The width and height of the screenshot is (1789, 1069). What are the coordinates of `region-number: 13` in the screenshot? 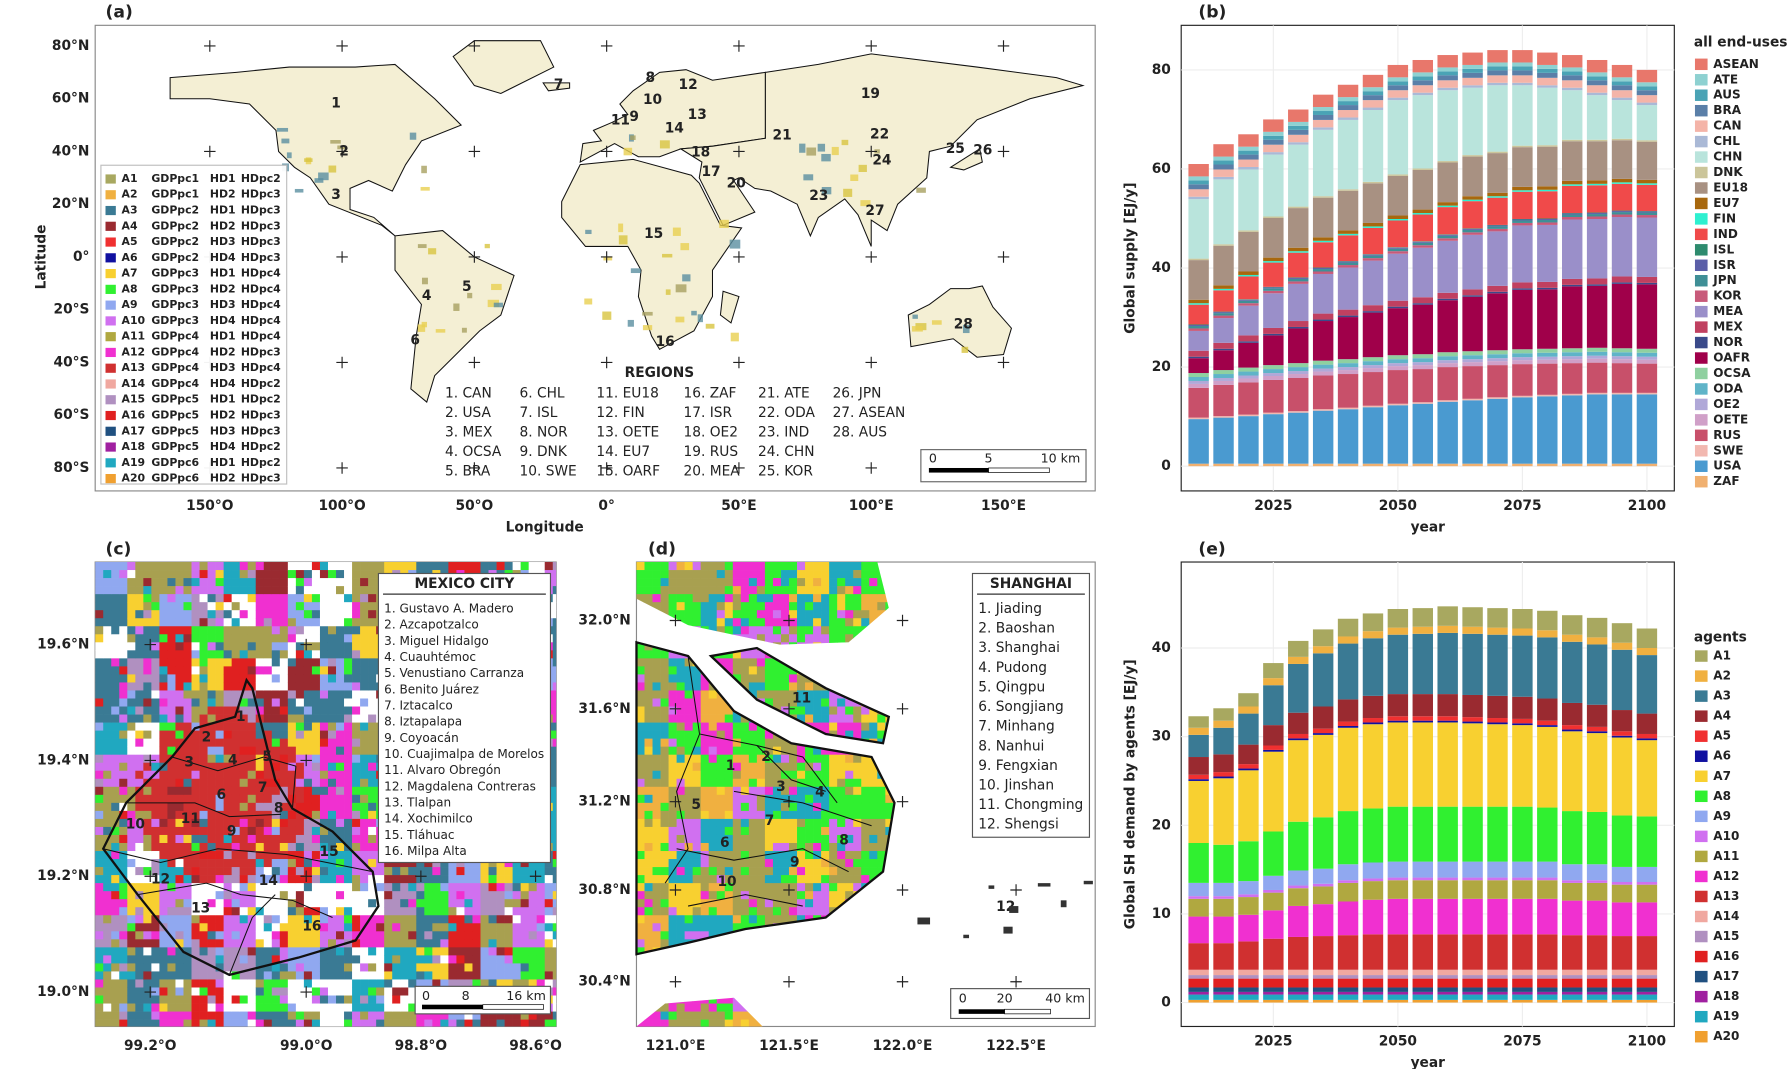 It's located at (697, 115).